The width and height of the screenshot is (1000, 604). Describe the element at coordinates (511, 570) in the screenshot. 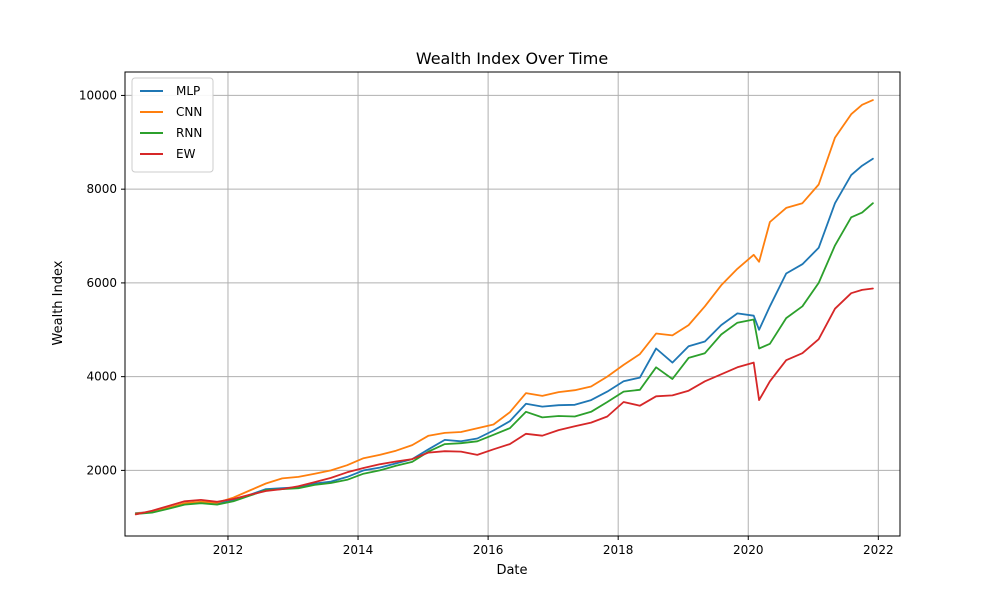

I see `x-axis-label: Date` at that location.